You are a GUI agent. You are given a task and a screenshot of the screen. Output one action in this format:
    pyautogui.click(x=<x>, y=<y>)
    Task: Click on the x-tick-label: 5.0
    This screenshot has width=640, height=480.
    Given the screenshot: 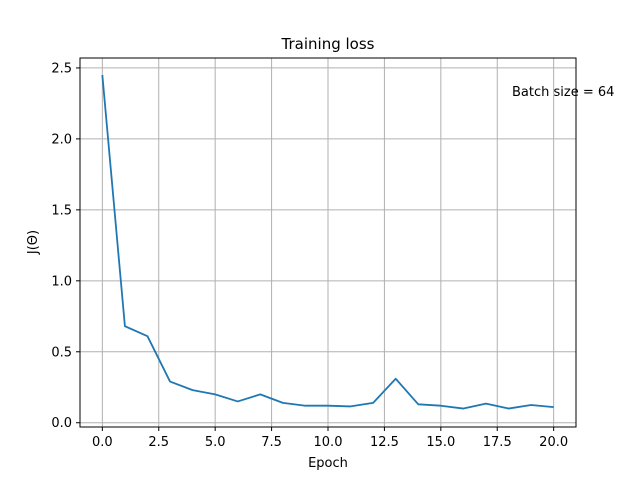 What is the action you would take?
    pyautogui.click(x=215, y=442)
    